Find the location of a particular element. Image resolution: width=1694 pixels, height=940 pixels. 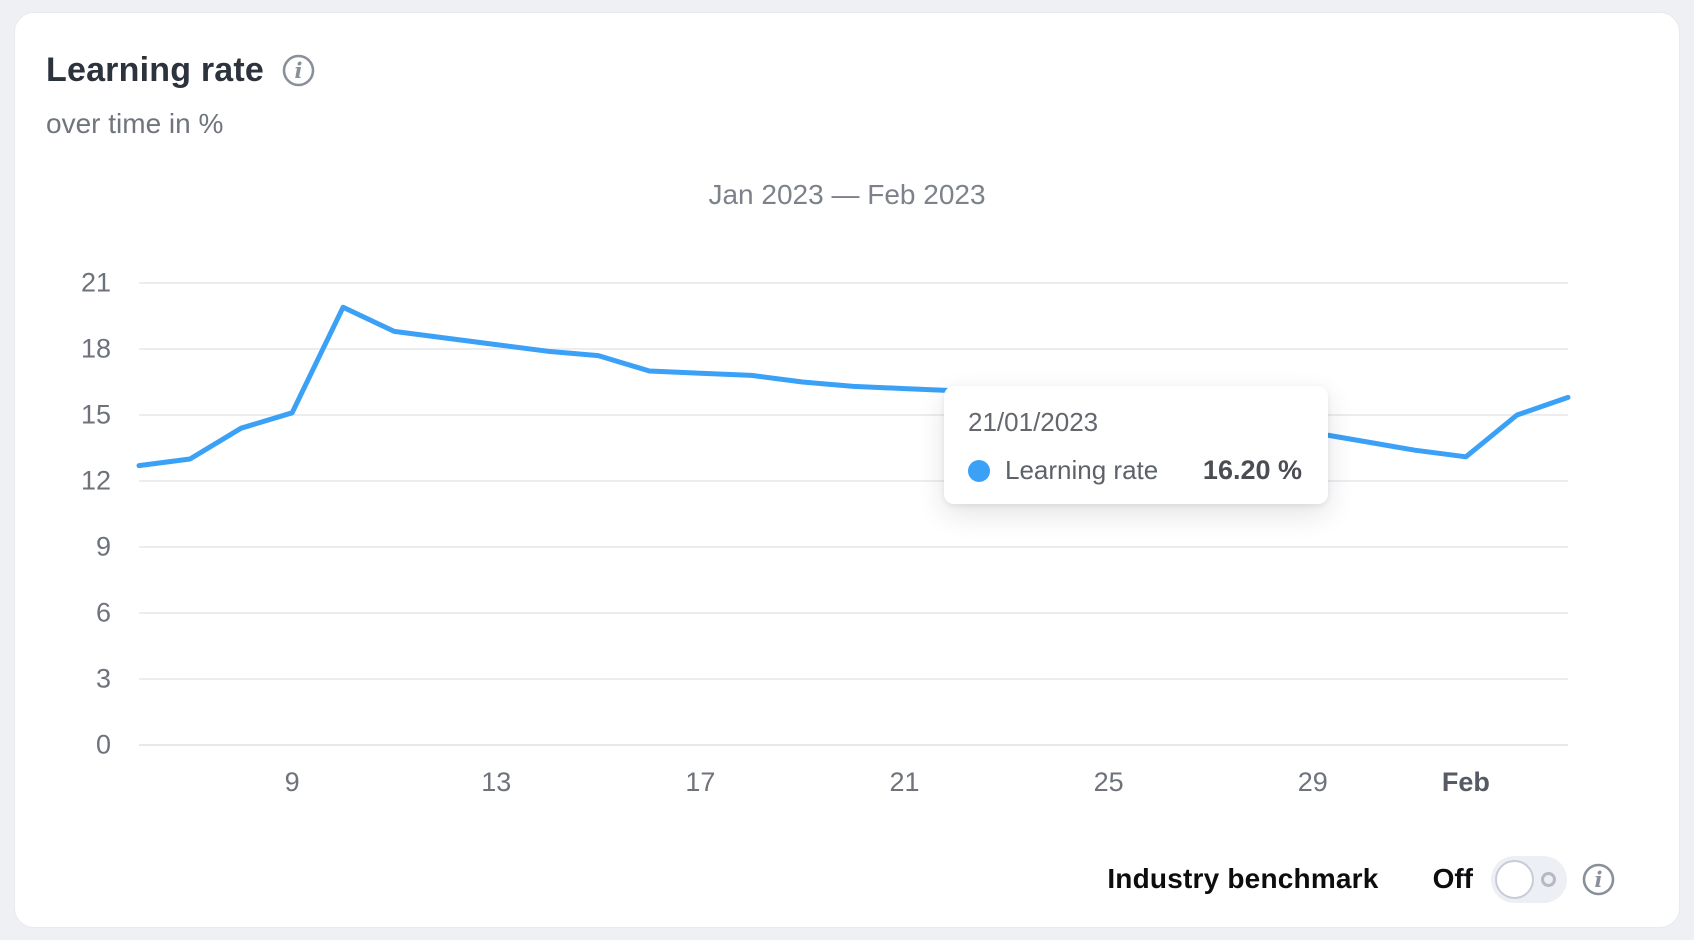

x-tick-label-feb: Feb is located at coordinates (1465, 782).